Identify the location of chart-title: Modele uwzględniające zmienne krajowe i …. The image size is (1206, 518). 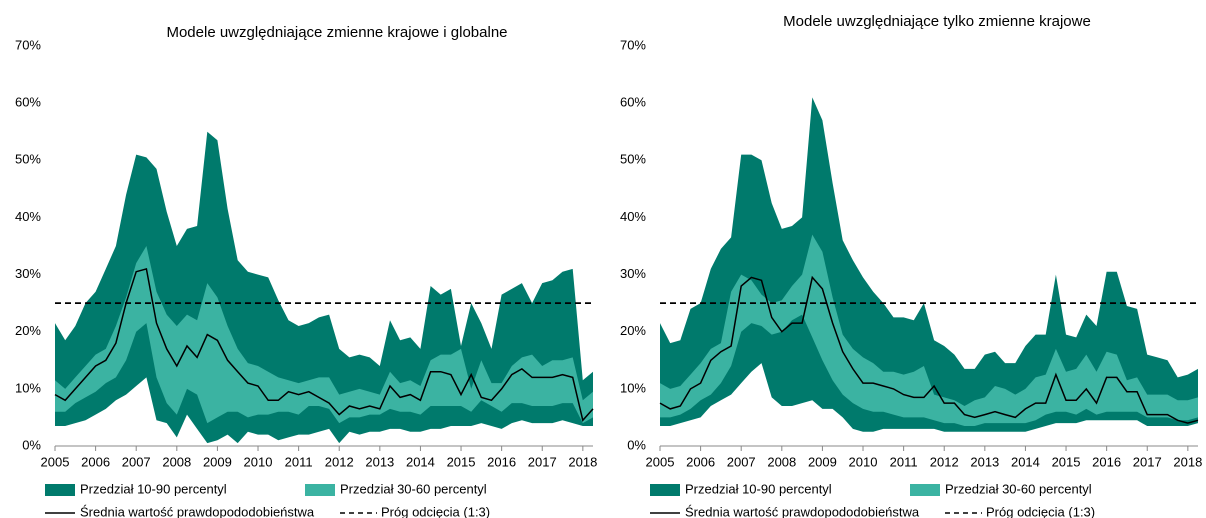
(336, 32).